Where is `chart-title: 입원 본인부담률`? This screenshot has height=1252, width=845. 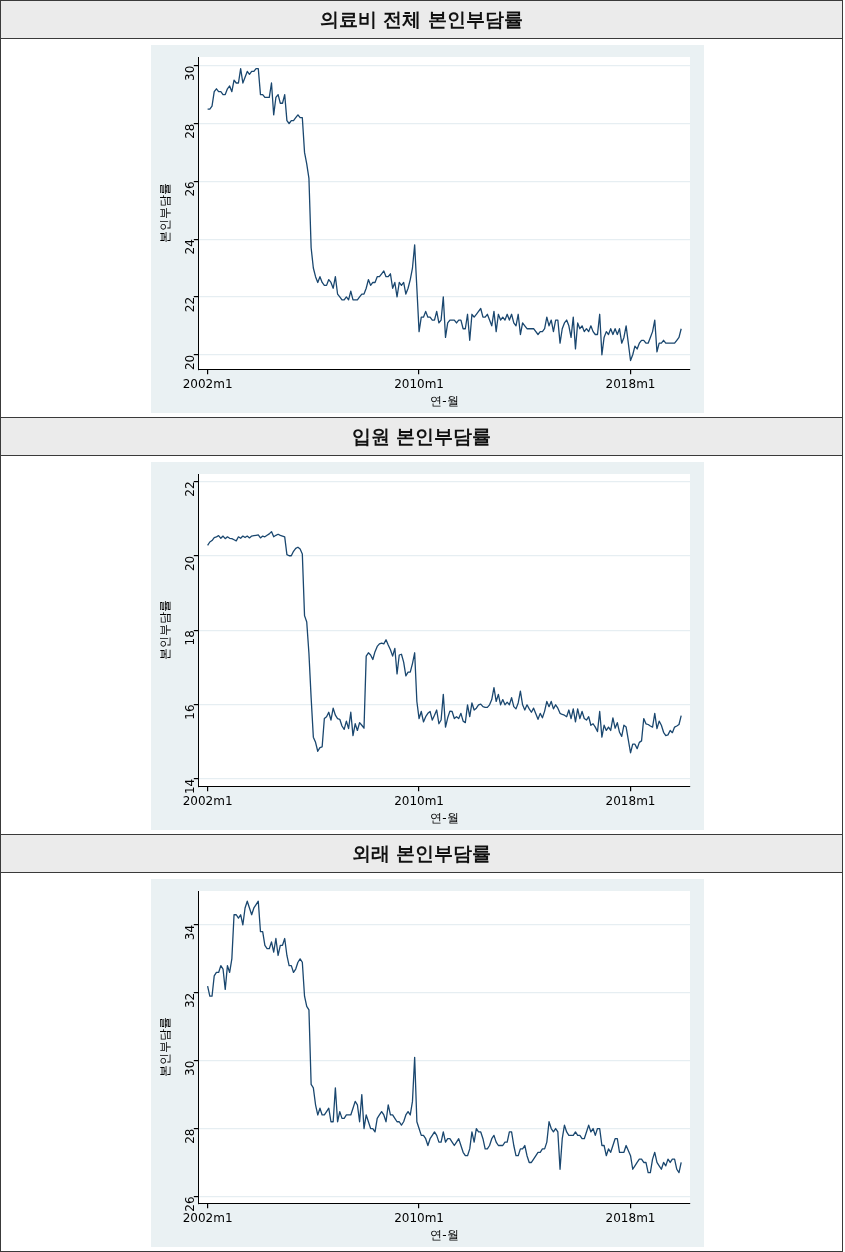
chart-title: 입원 본인부담률 is located at coordinates (421, 436).